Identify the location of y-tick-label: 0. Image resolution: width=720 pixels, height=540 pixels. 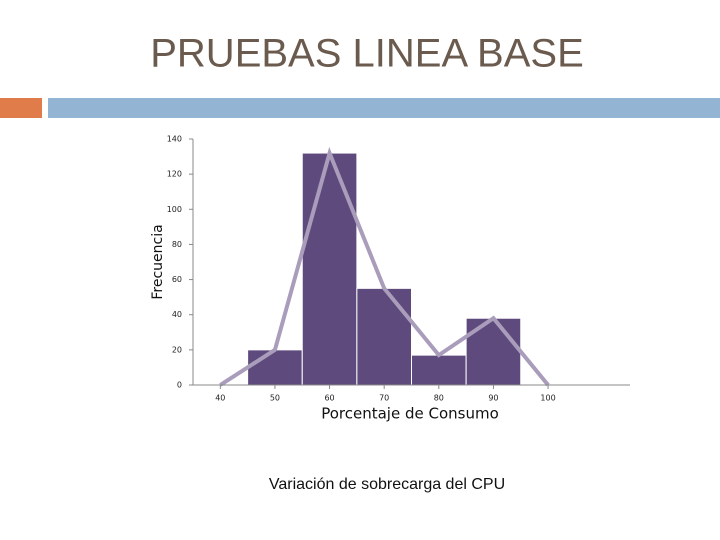
(179, 385).